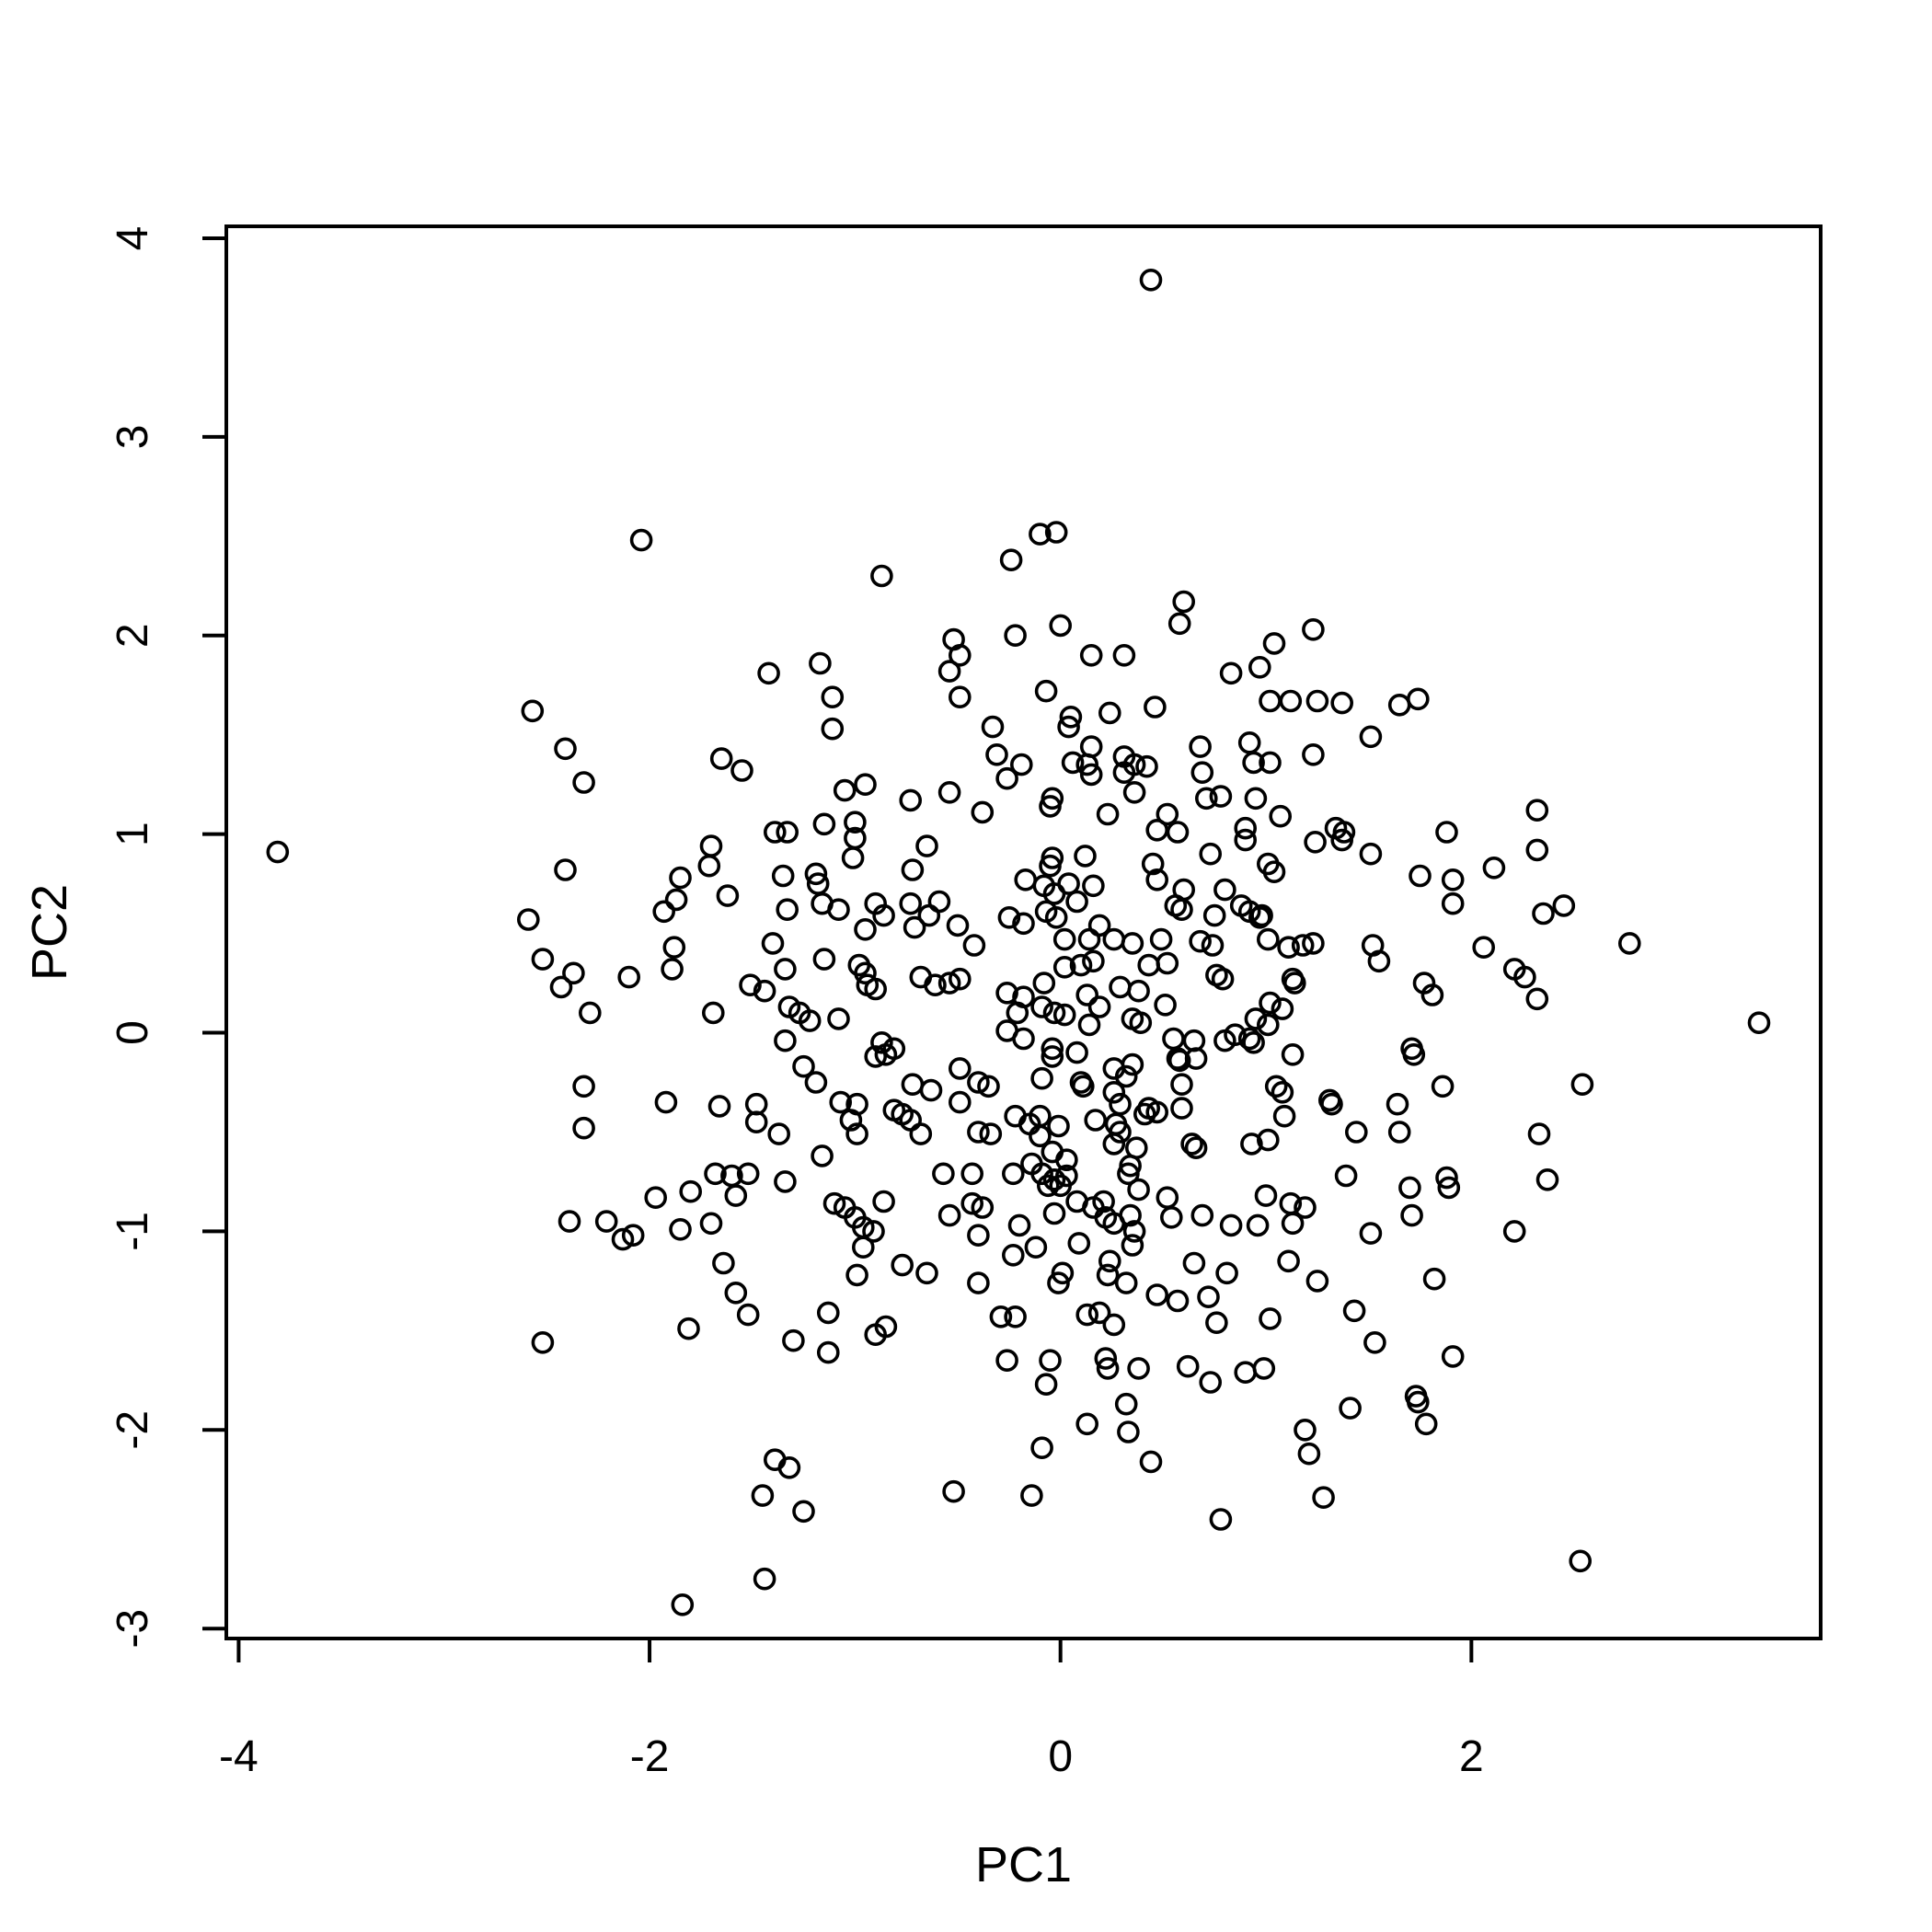 Image resolution: width=1932 pixels, height=1932 pixels. What do you see at coordinates (133, 1430) in the screenshot?
I see `y-tick-label: -2` at bounding box center [133, 1430].